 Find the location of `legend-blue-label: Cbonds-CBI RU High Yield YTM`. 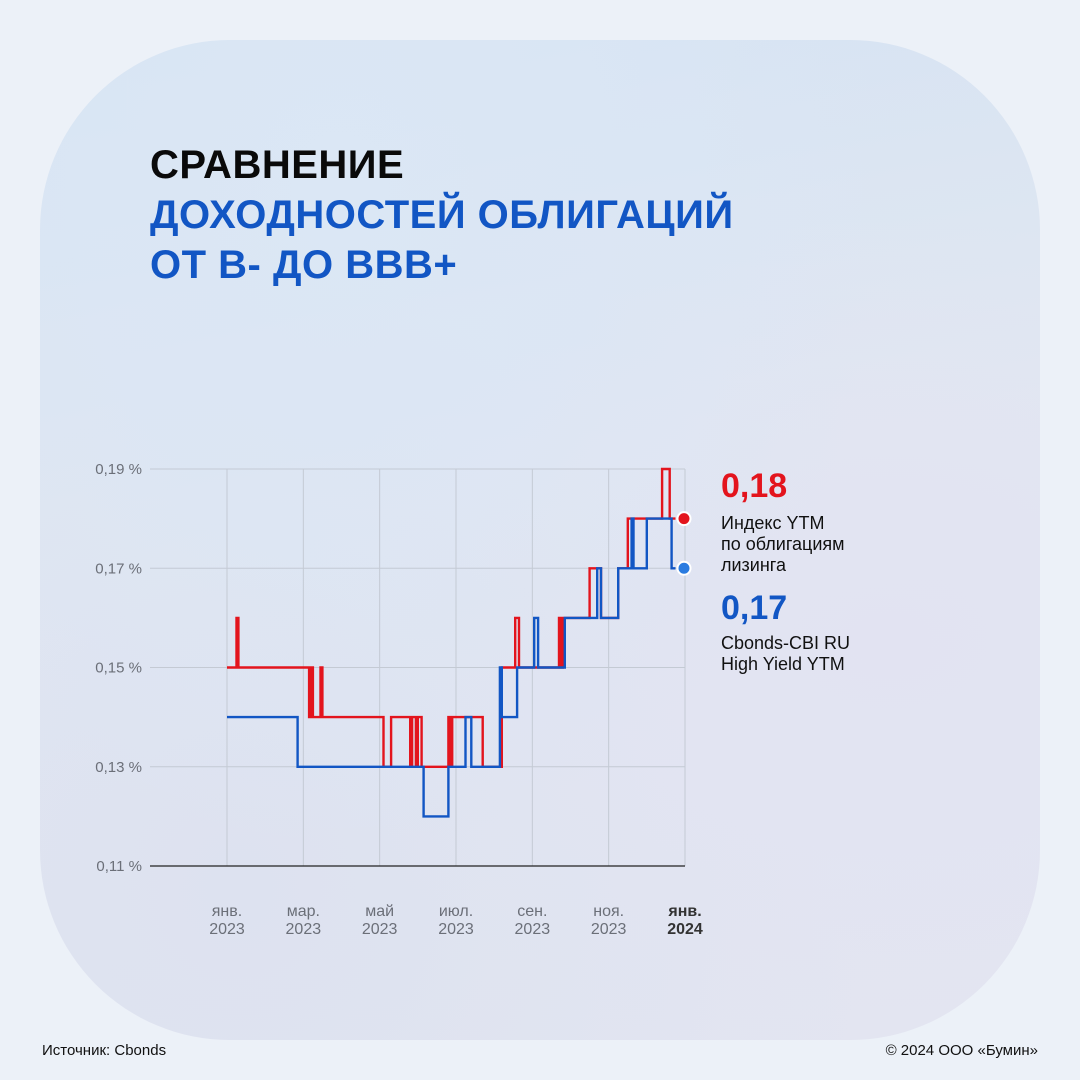

legend-blue-label: Cbonds-CBI RU High Yield YTM is located at coordinates (786, 653).